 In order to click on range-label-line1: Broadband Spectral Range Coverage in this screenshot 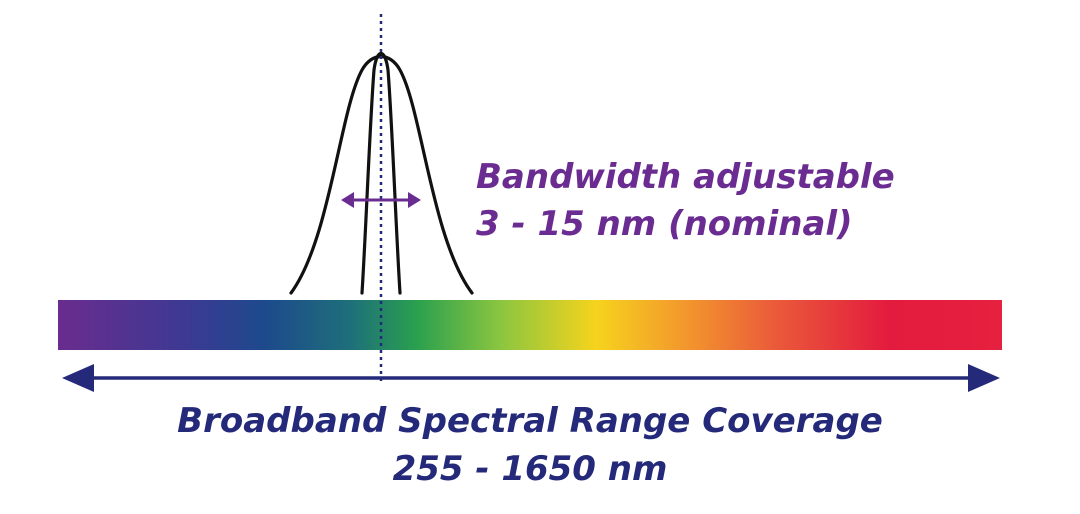, I will do `click(530, 421)`.